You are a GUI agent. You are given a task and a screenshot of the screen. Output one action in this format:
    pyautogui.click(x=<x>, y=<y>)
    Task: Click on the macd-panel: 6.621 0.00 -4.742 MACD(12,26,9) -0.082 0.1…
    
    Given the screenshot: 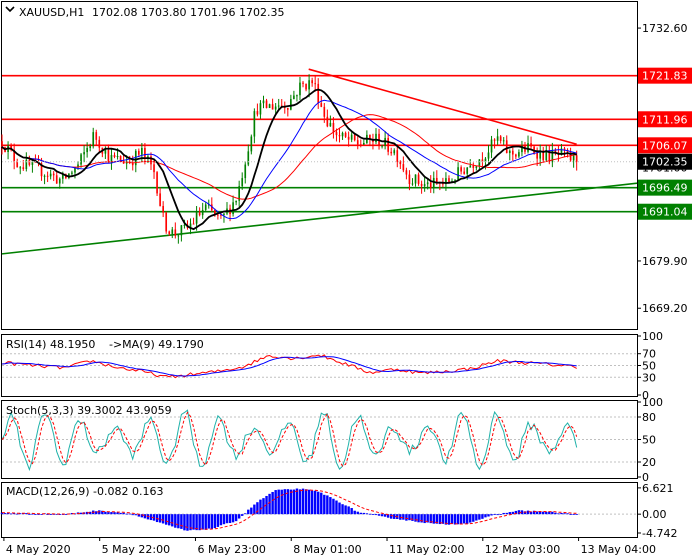 What is the action you would take?
    pyautogui.click(x=339, y=511)
    